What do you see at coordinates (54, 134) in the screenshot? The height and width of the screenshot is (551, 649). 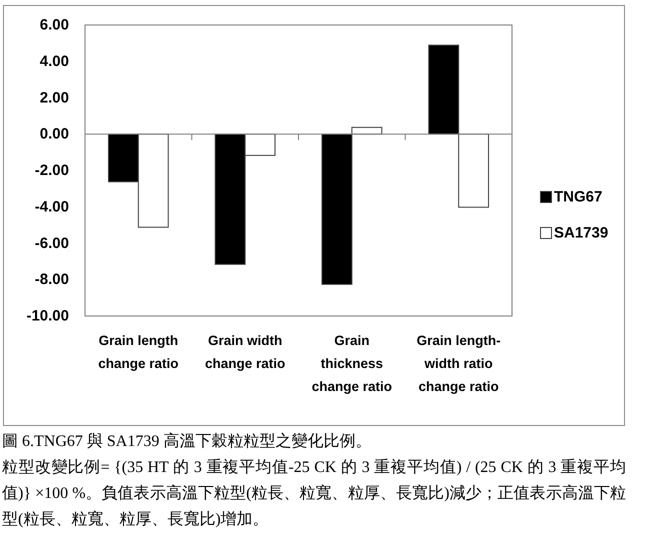 I see `y-tick-label: 0.00` at bounding box center [54, 134].